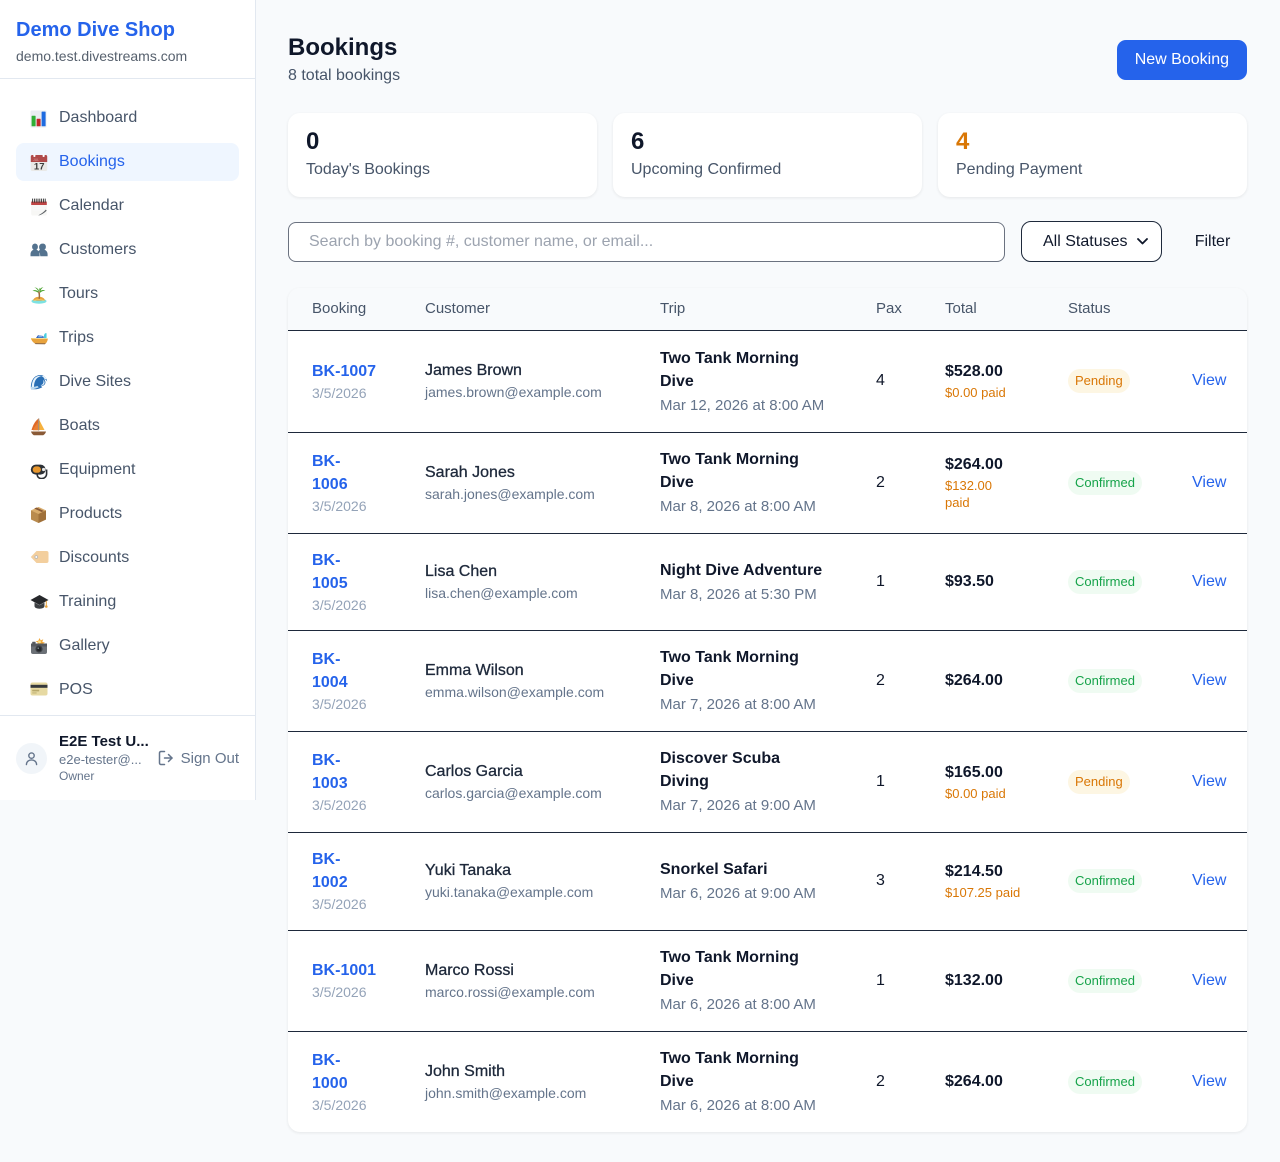  What do you see at coordinates (36, 159) in the screenshot?
I see `svg-text: JUL` at bounding box center [36, 159].